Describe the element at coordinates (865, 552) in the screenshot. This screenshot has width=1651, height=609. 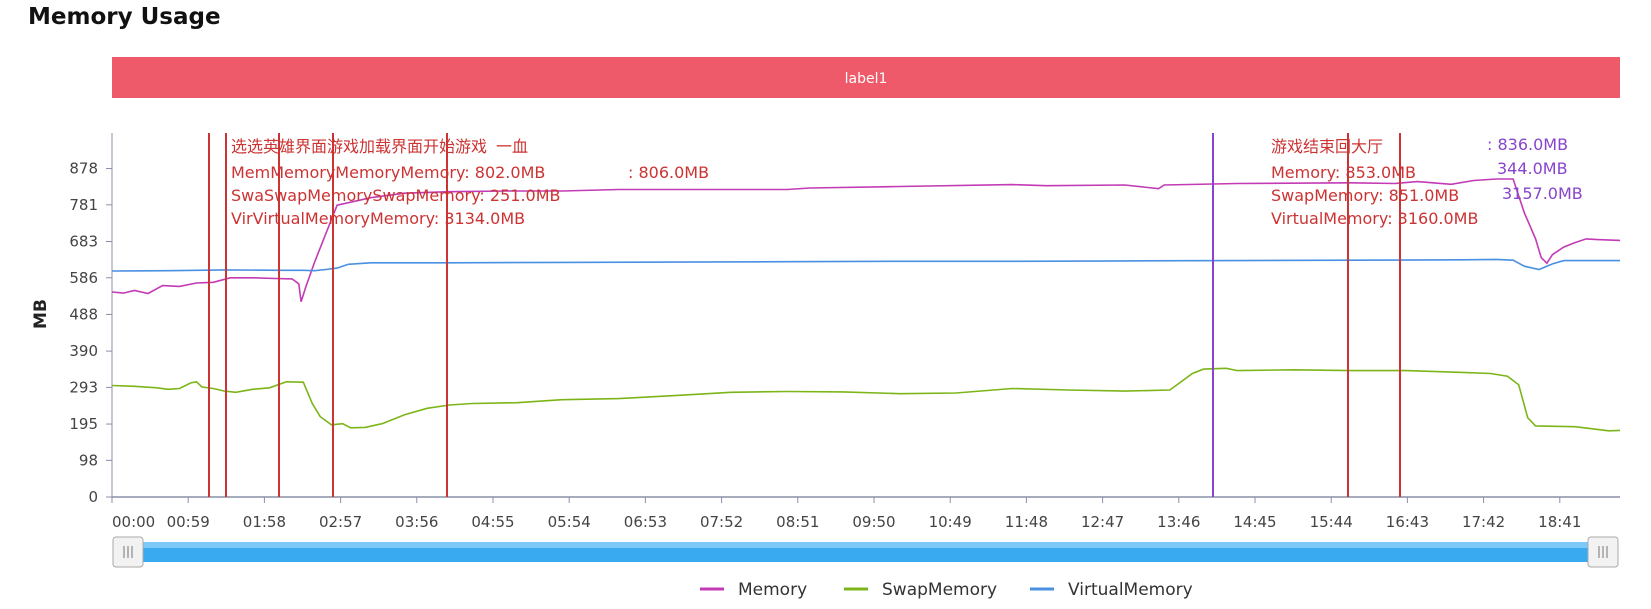
I see `data-zoom-slider` at that location.